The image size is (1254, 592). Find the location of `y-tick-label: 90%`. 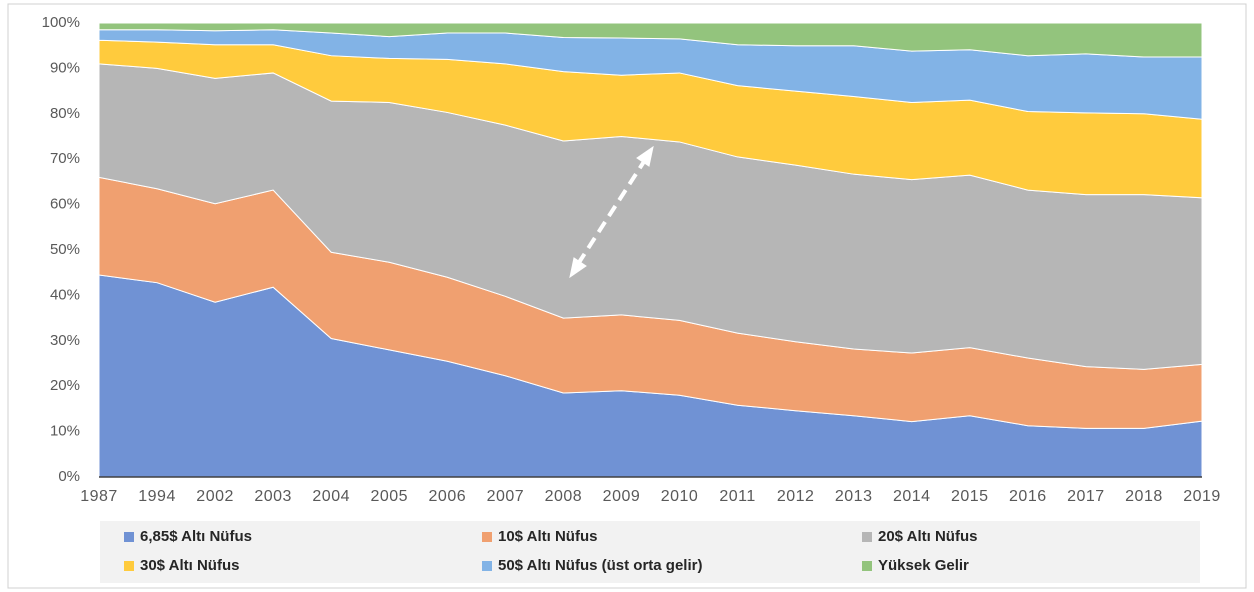

y-tick-label: 90% is located at coordinates (65, 67).